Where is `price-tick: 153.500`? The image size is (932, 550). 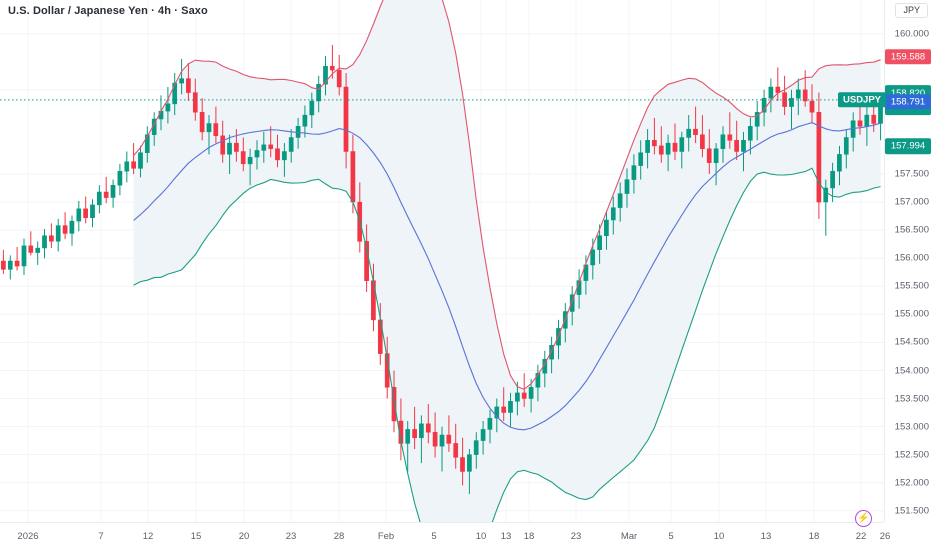
price-tick: 153.500 is located at coordinates (911, 398).